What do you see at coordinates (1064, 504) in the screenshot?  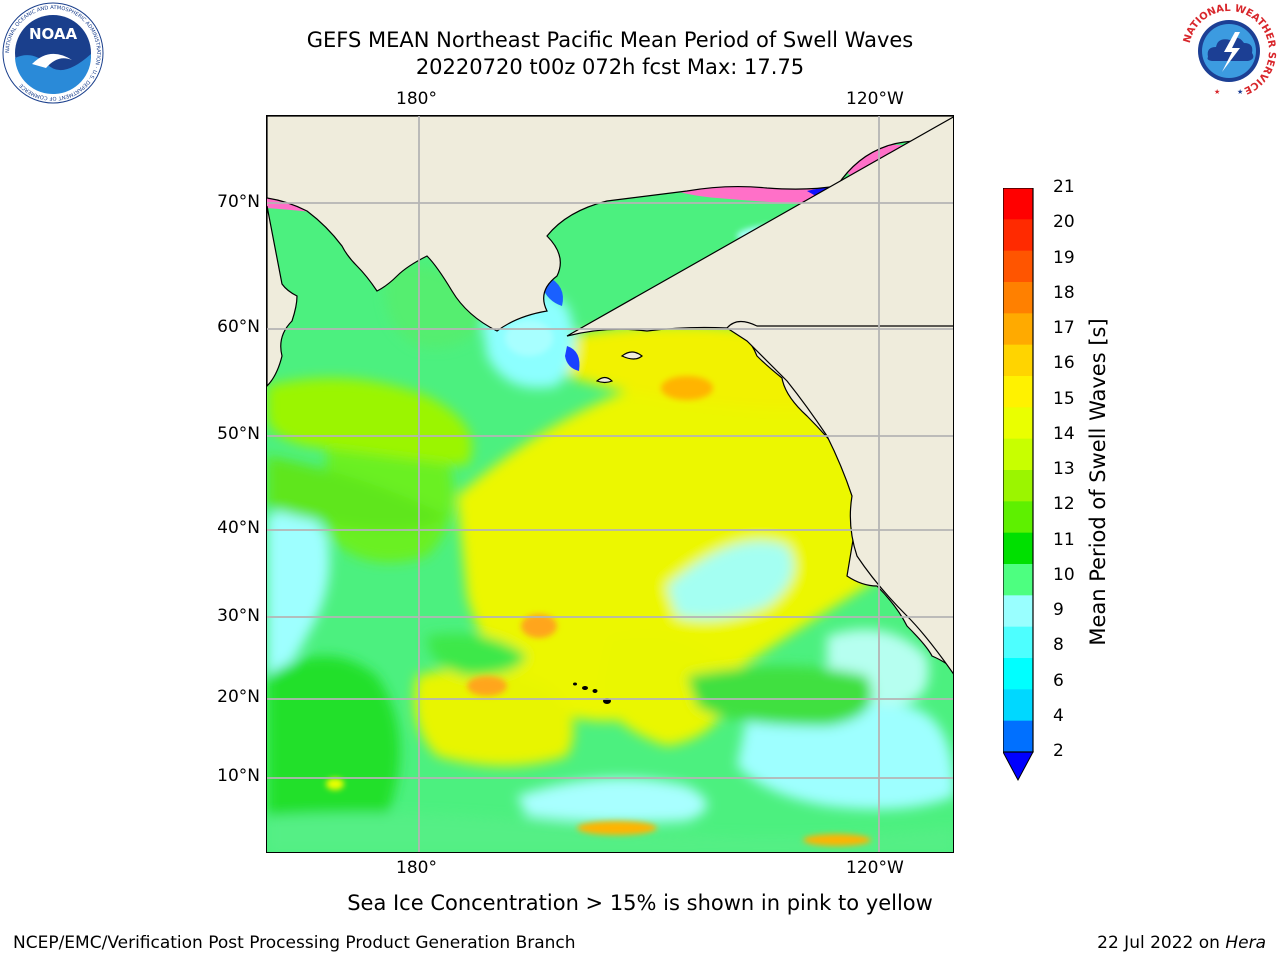 I see `colorbar-tick-label: 12` at bounding box center [1064, 504].